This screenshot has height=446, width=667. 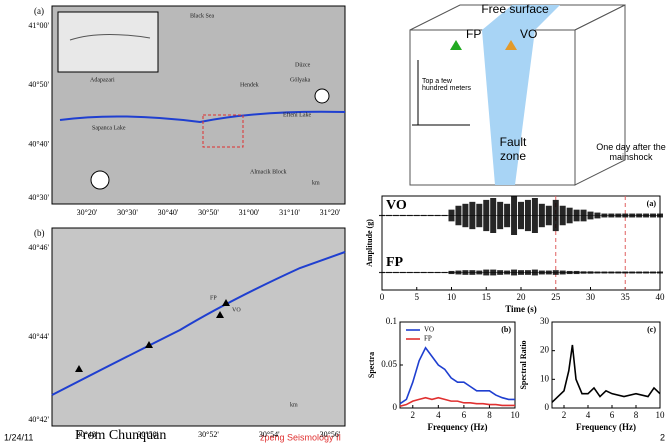 What do you see at coordinates (523, 364) in the screenshot?
I see `y-axis-title: Spectral Ratio` at bounding box center [523, 364].